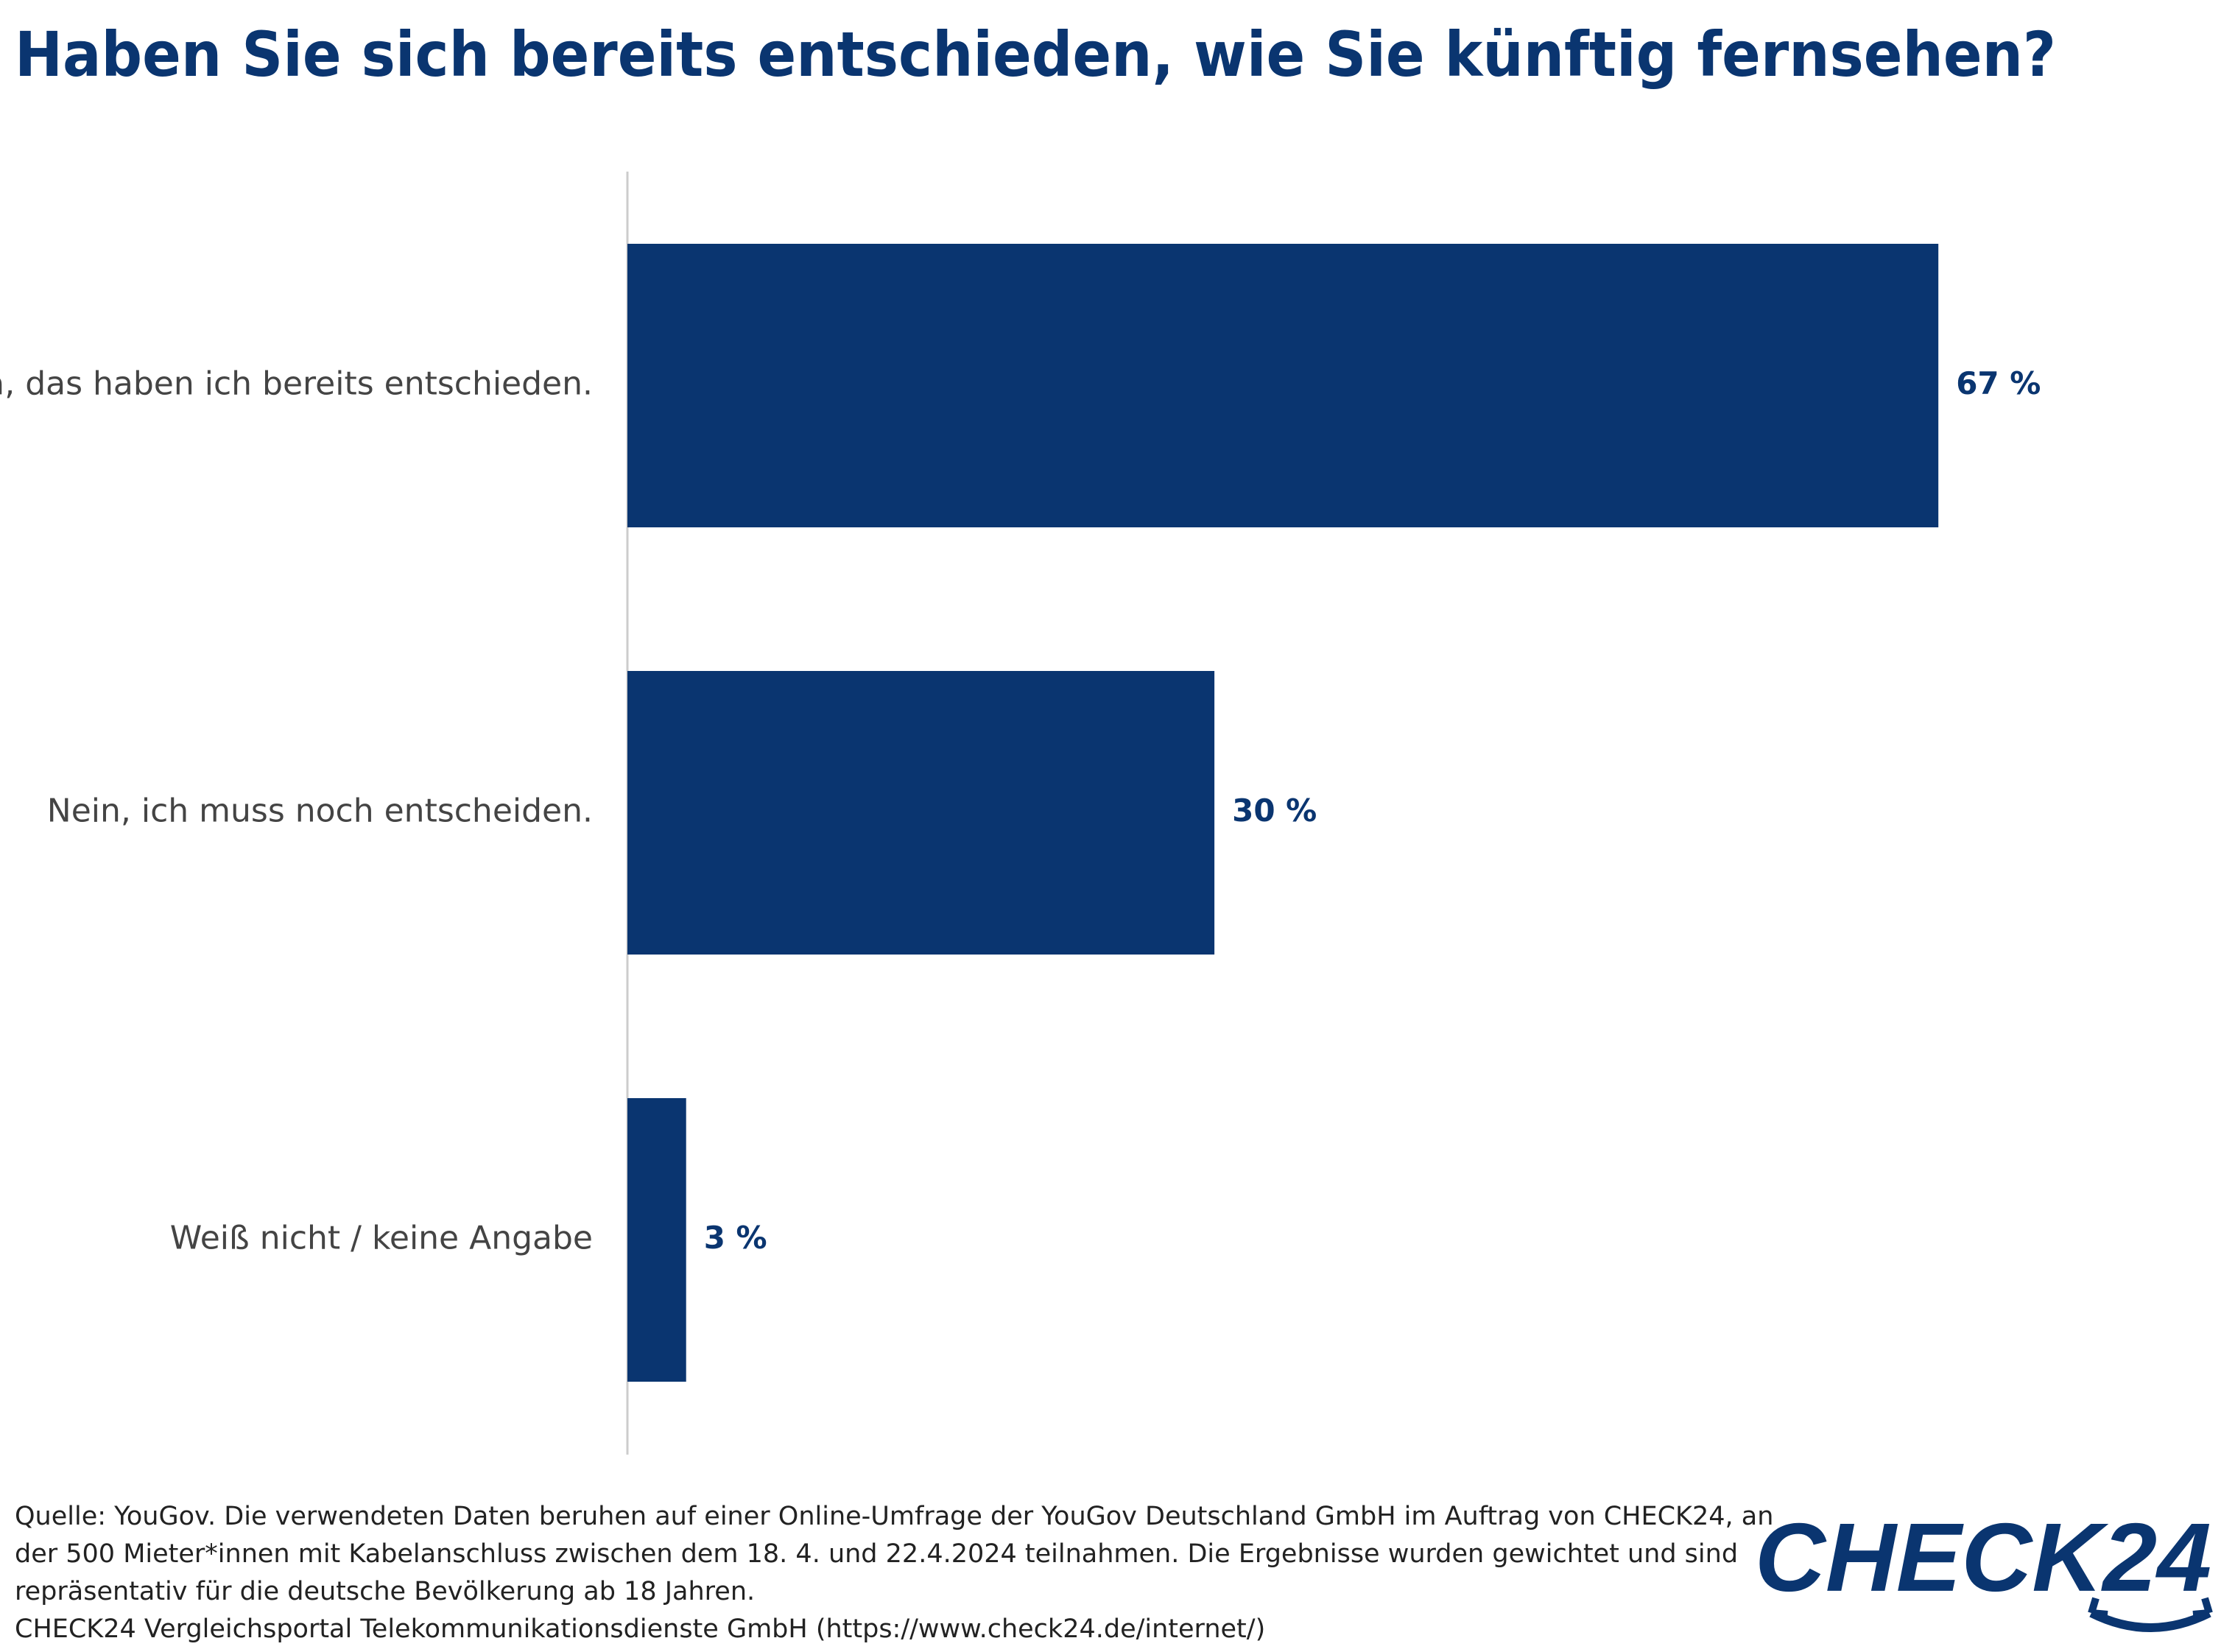 This screenshot has width=2235, height=1652. Describe the element at coordinates (2150, 1620) in the screenshot. I see `logo-swoosh` at that location.